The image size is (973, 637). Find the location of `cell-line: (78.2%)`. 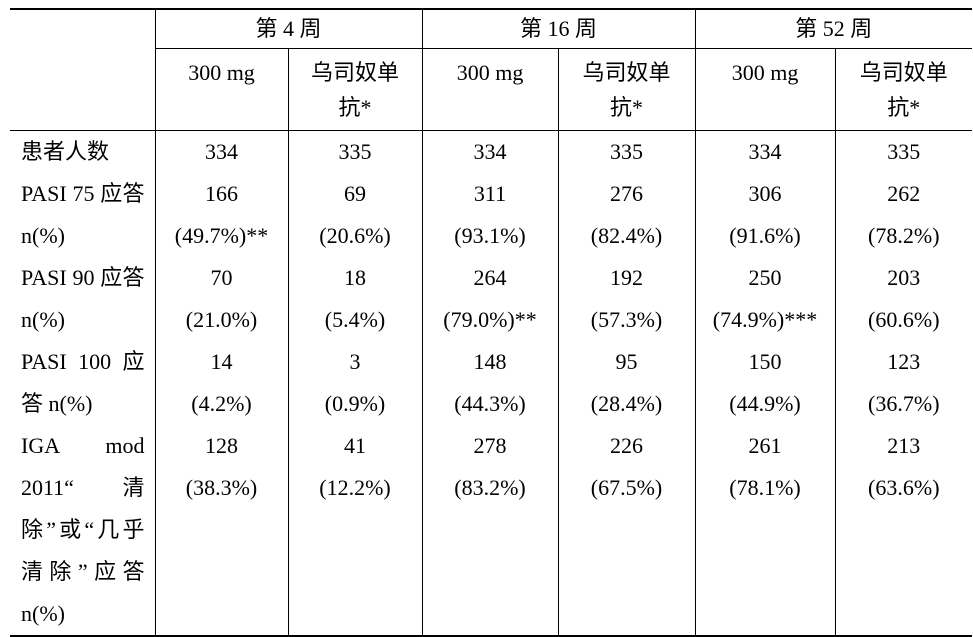

cell-line: (78.2%) is located at coordinates (904, 235).